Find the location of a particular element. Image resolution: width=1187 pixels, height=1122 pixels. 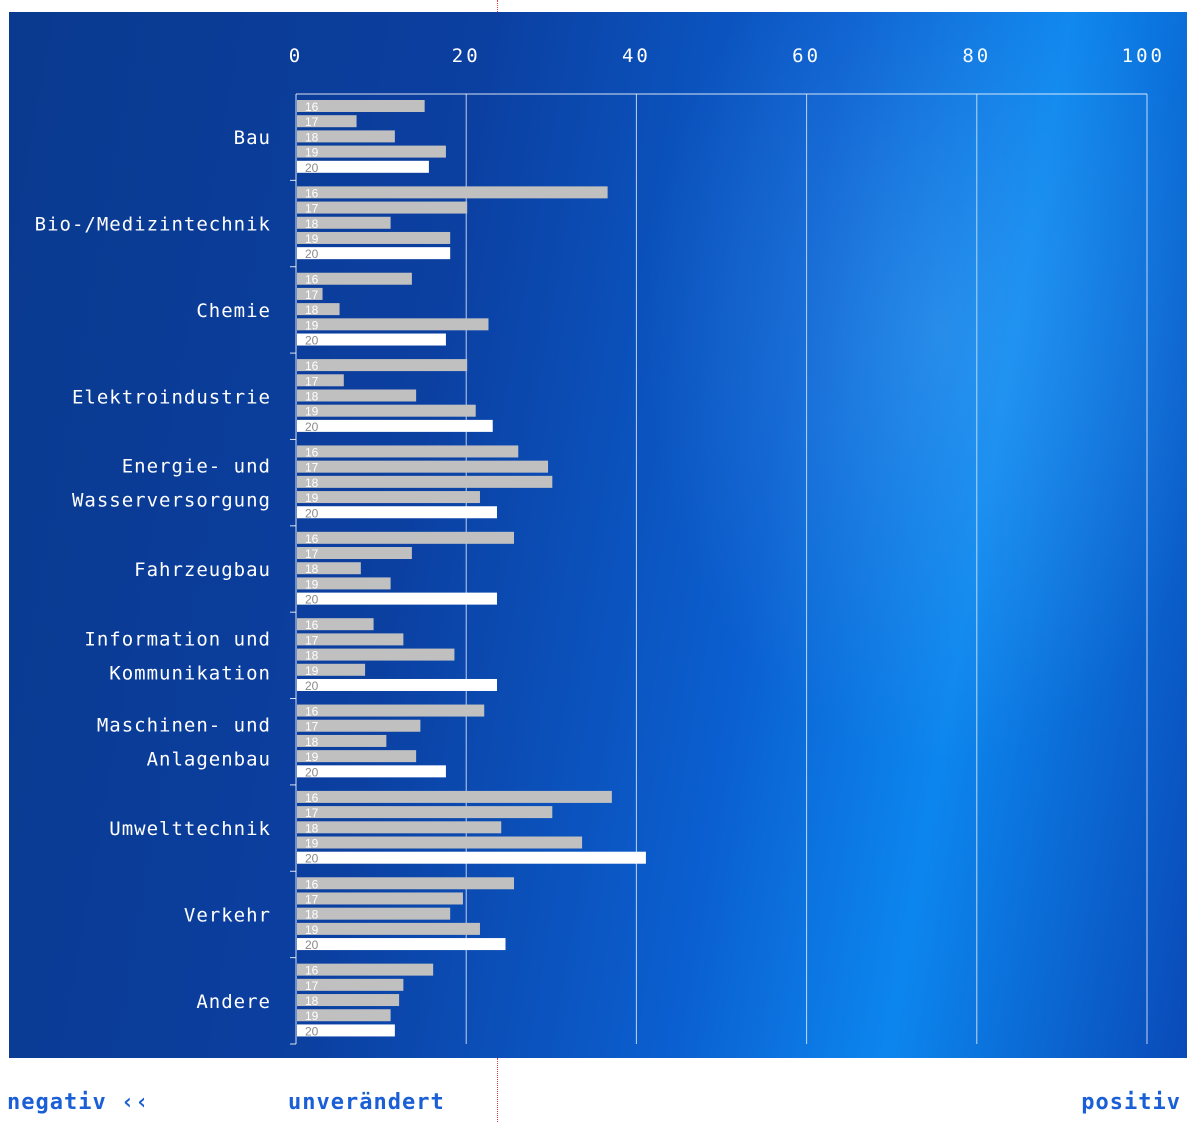

category-label: Bau is located at coordinates (252, 138).